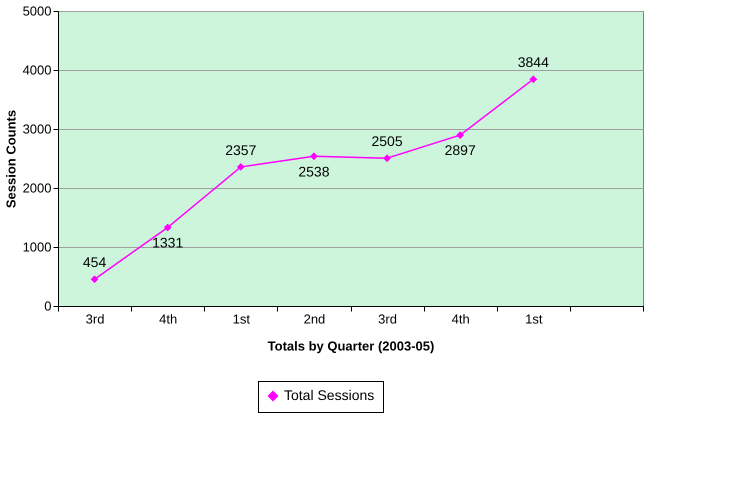  Describe the element at coordinates (48, 306) in the screenshot. I see `y-tick-label: 0` at that location.